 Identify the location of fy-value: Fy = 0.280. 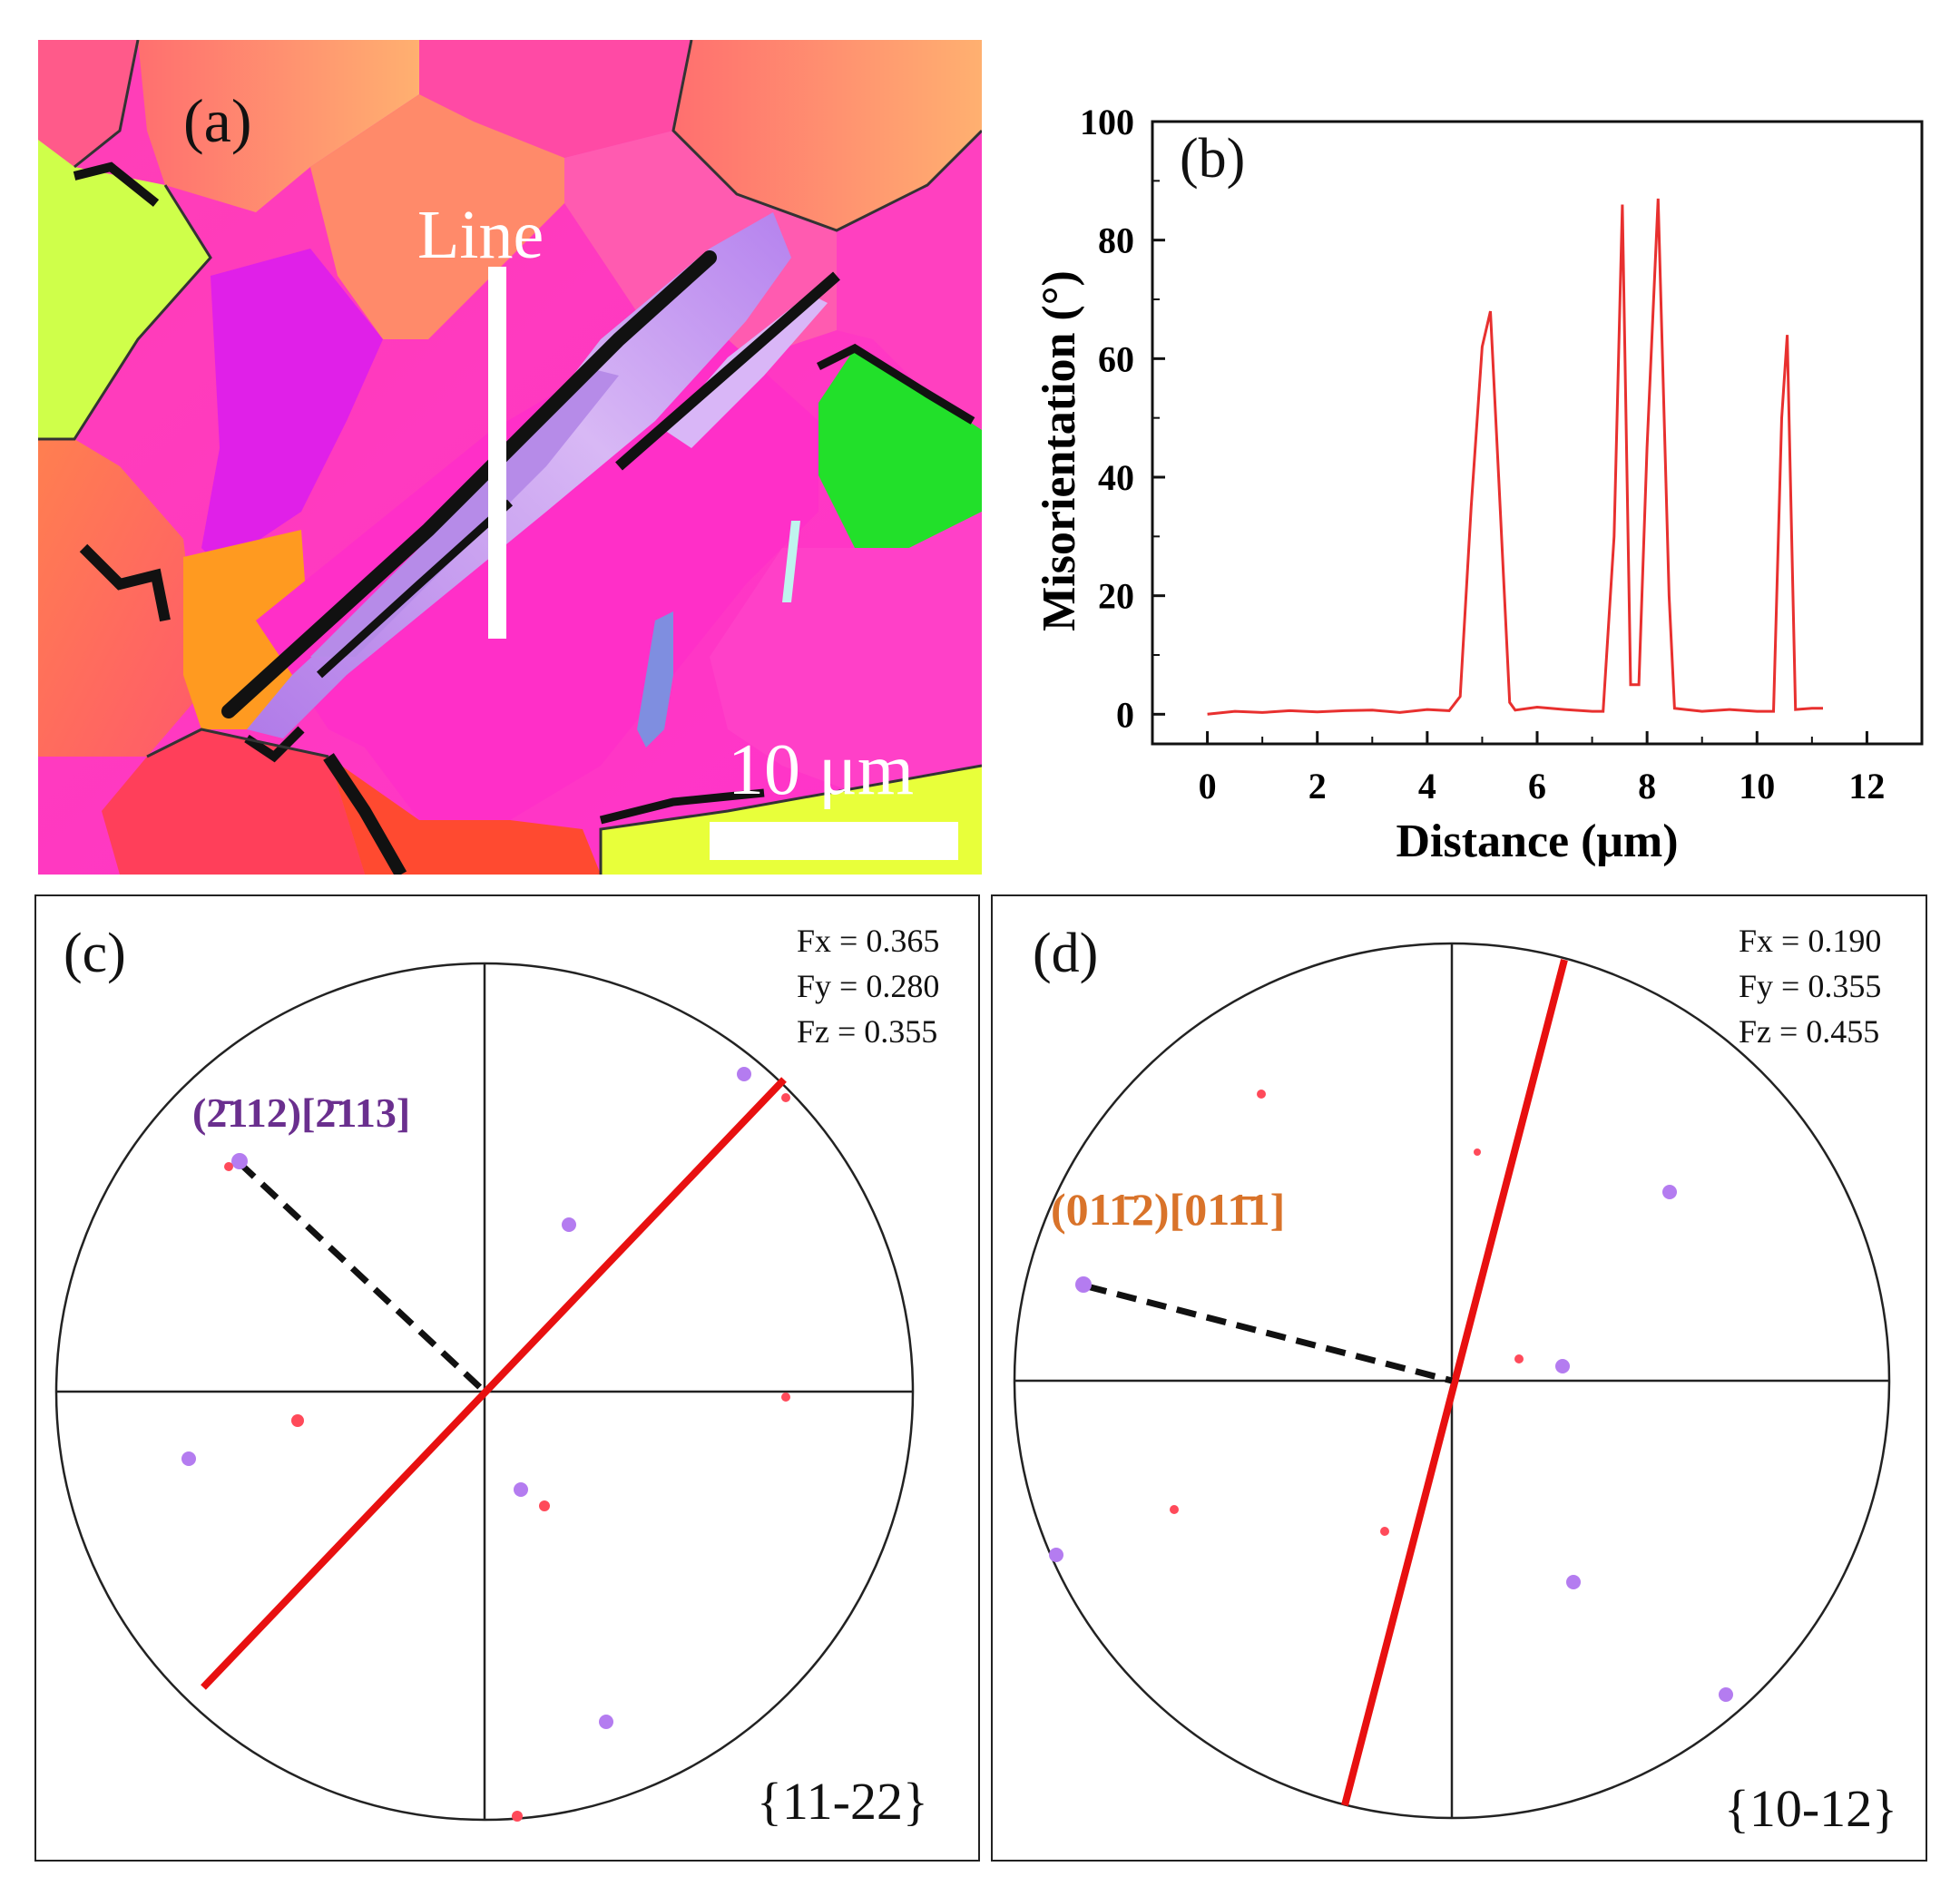
(868, 986).